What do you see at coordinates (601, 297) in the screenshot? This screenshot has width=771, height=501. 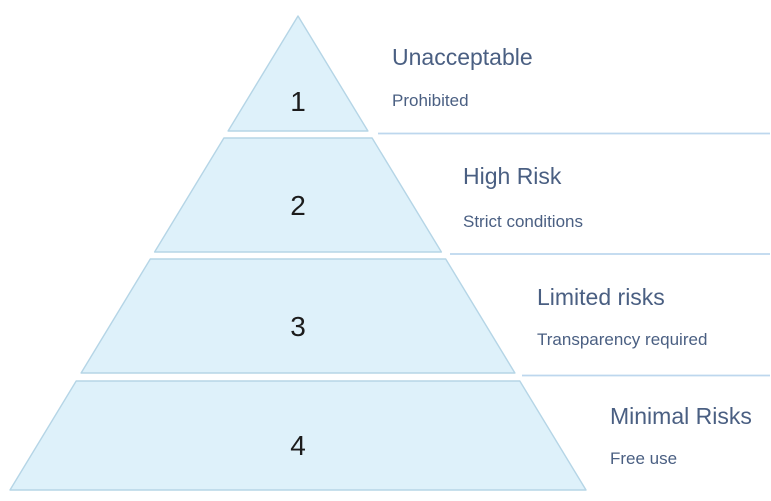 I see `level-3-title: Limited risks` at bounding box center [601, 297].